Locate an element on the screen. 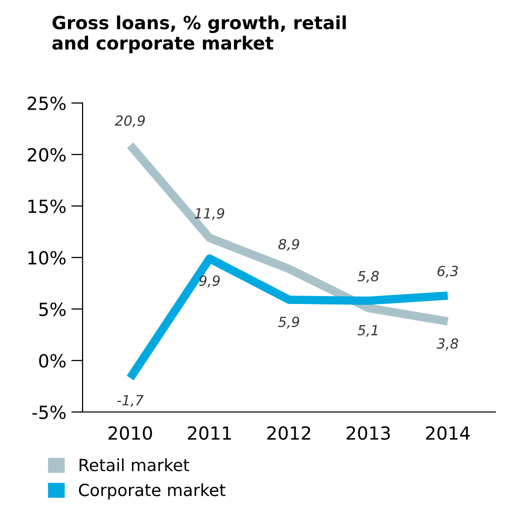  y-tick-label: 25% is located at coordinates (47, 103).